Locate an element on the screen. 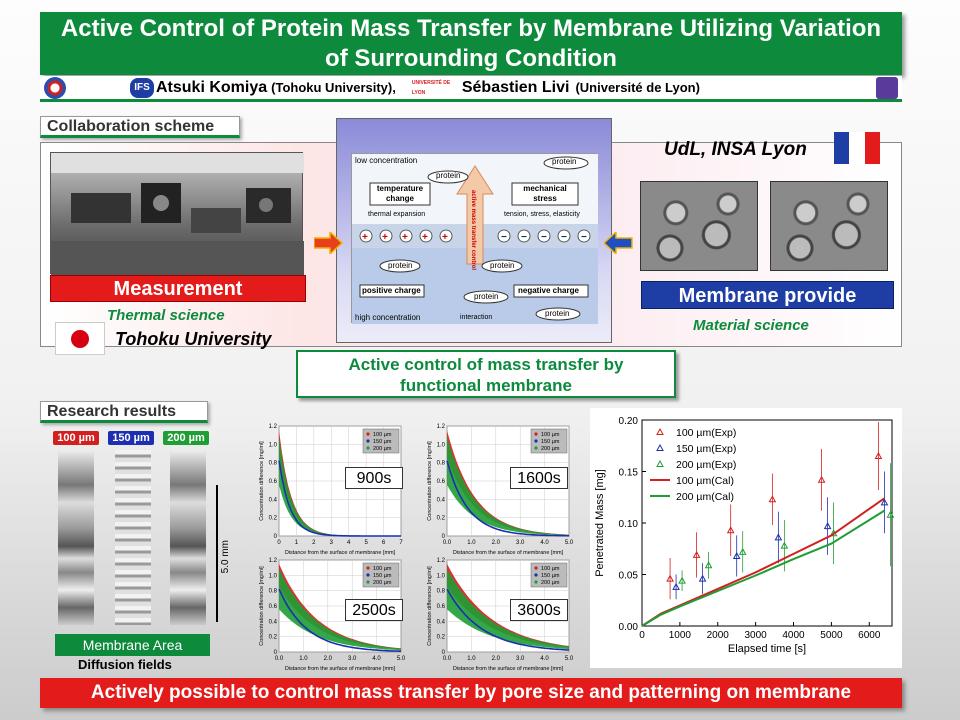  x-tick-label: 2 is located at coordinates (314, 543).